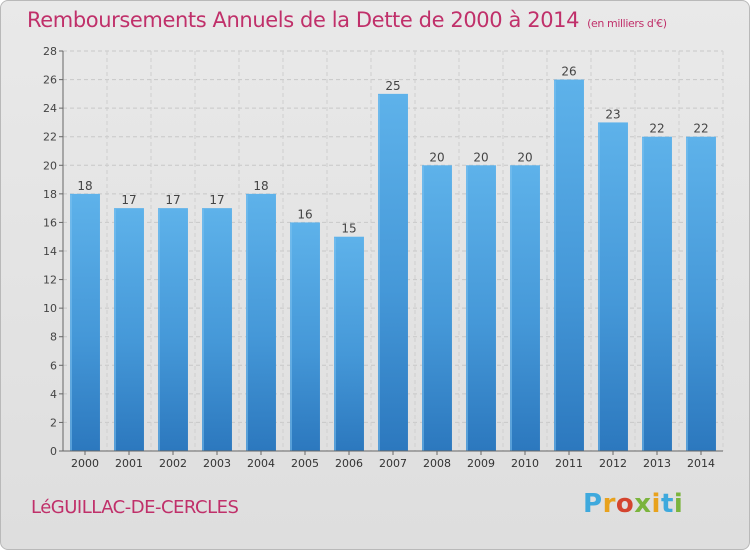 The width and height of the screenshot is (750, 550). What do you see at coordinates (643, 504) in the screenshot?
I see `logo-letter: x` at bounding box center [643, 504].